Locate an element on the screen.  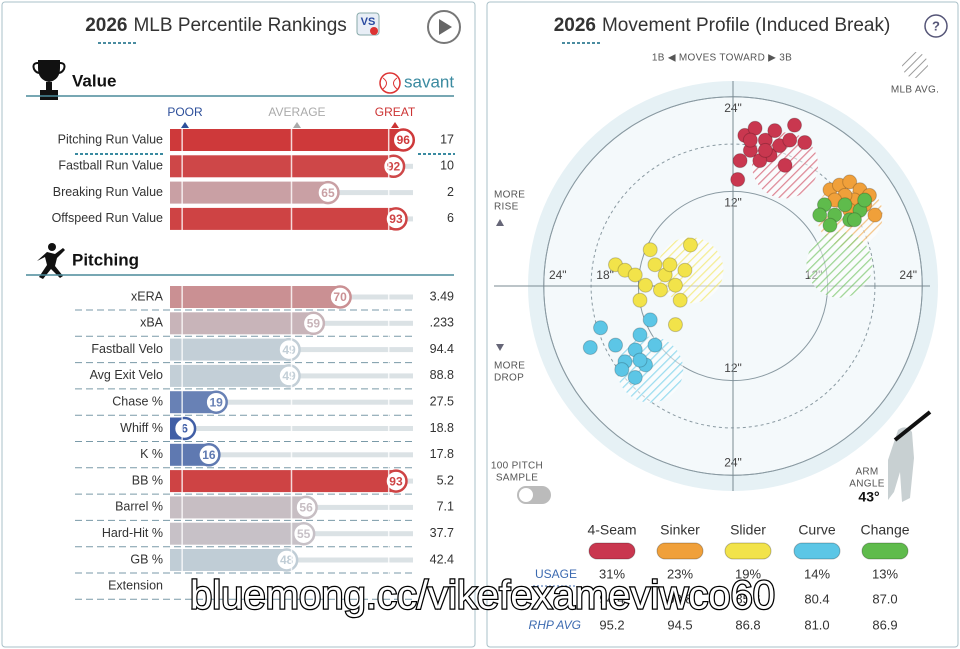
svg-text: VS is located at coordinates (368, 22).